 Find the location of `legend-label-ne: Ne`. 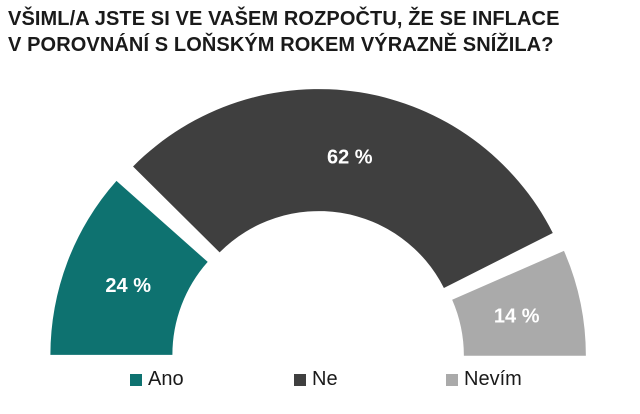

legend-label-ne: Ne is located at coordinates (325, 379).